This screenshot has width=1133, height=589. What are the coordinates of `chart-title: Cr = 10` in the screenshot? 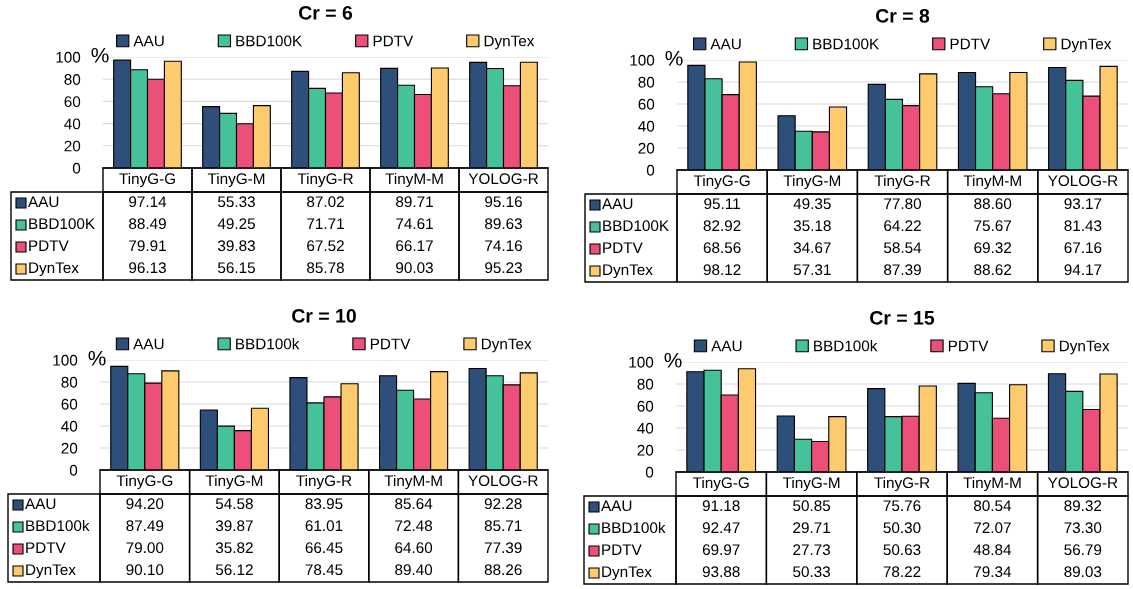 It's located at (324, 315).